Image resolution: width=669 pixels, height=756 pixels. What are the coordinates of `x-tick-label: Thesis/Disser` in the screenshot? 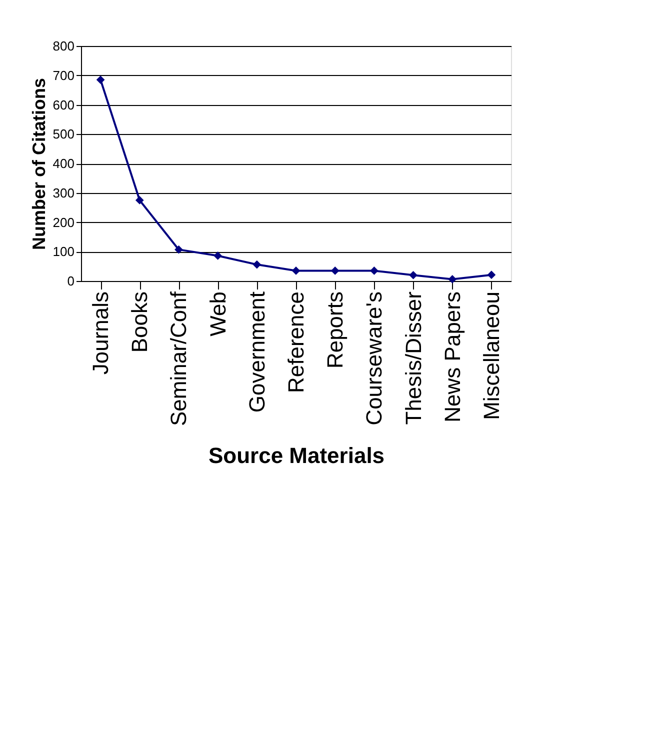 It's located at (413, 358).